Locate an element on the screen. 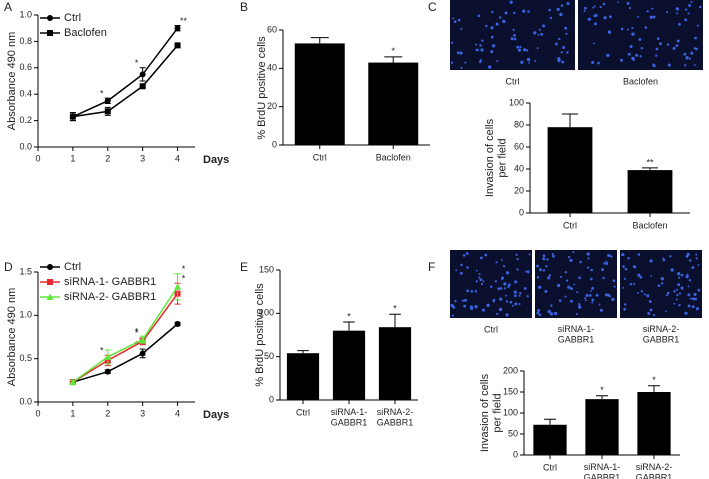 The height and width of the screenshot is (479, 709). panel-letter: C is located at coordinates (432, 7).